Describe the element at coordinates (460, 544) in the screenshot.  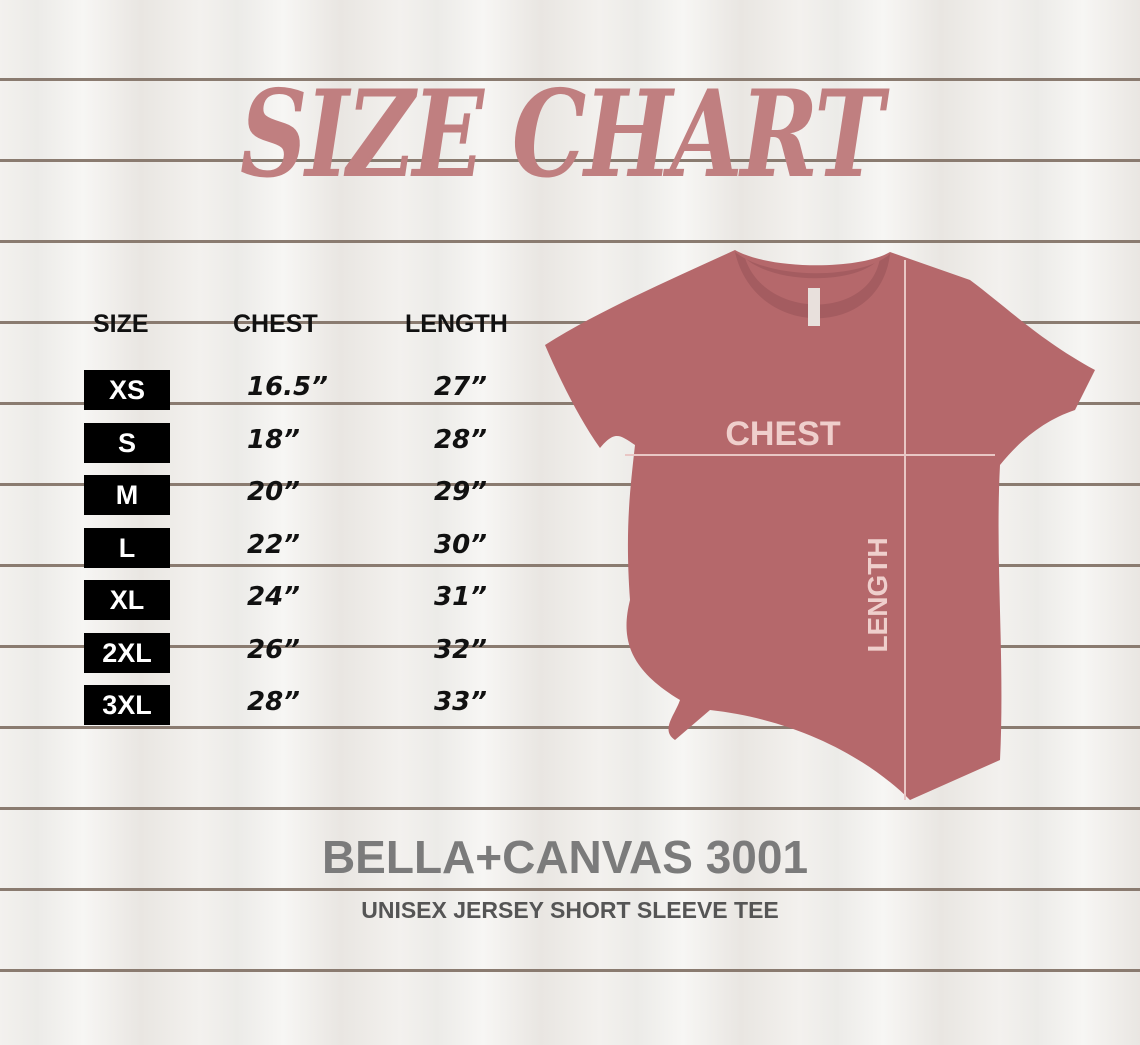
I see `length-value: 30”` at that location.